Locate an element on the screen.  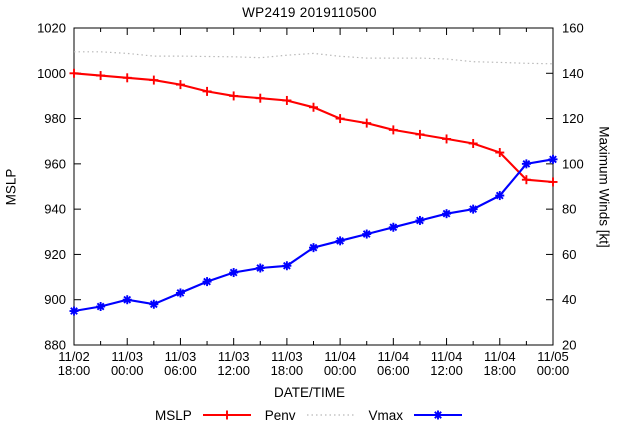
series-penv is located at coordinates (314, 58).